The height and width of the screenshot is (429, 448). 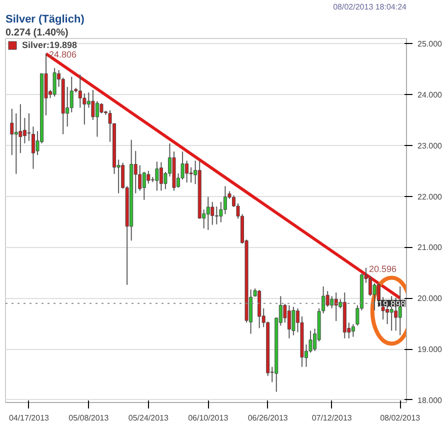 What do you see at coordinates (430, 400) in the screenshot?
I see `y-tick-label: 18.000` at bounding box center [430, 400].